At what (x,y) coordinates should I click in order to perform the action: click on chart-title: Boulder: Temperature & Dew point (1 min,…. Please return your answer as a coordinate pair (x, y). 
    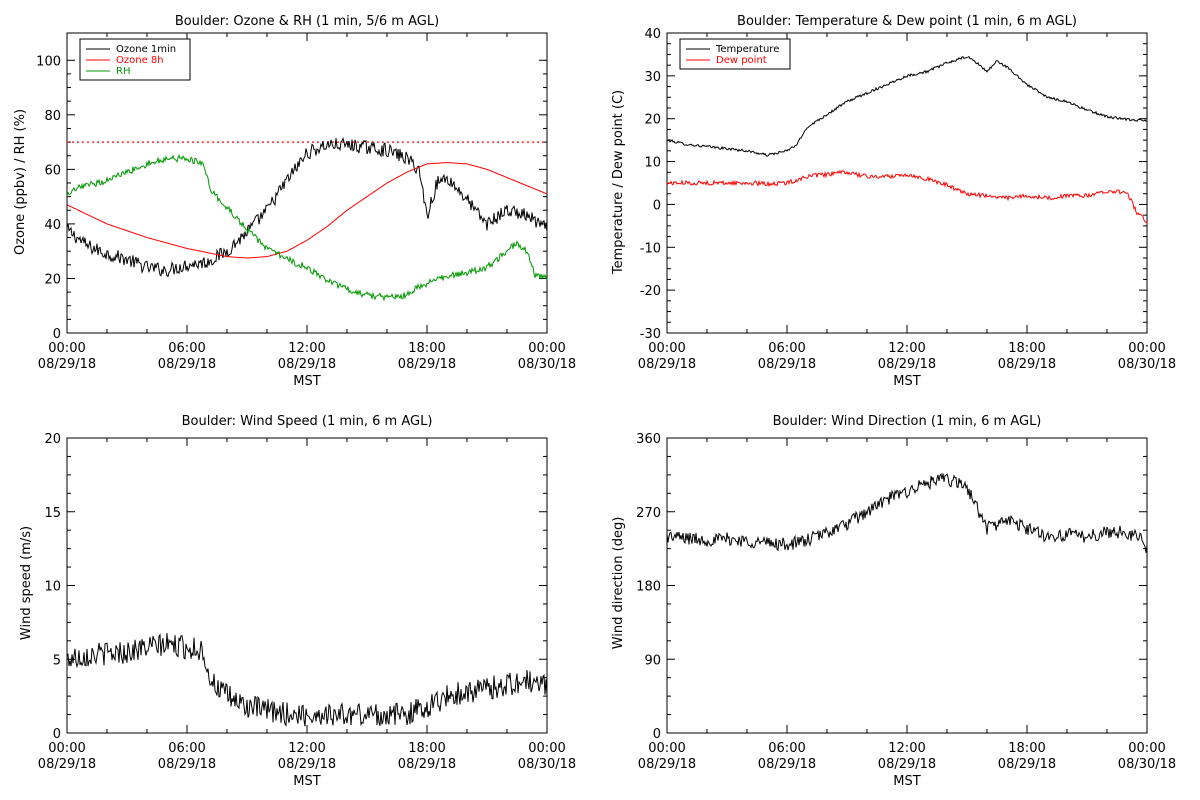
    Looking at the image, I should click on (907, 21).